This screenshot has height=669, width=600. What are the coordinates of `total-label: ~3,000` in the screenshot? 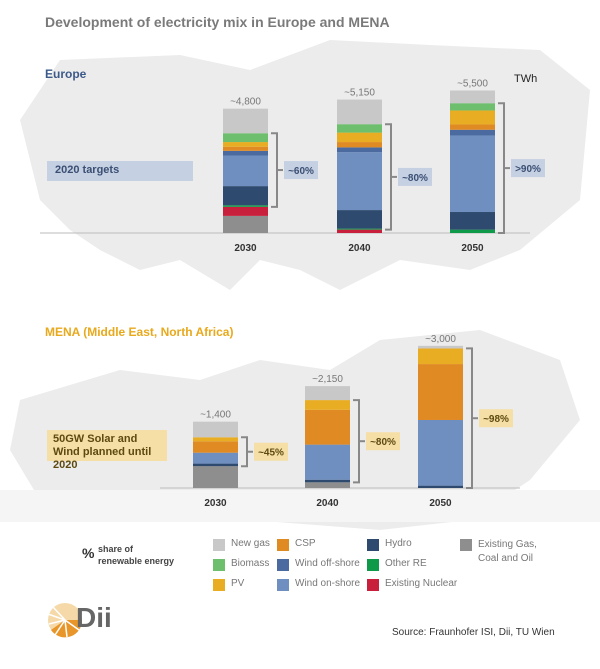 It's located at (440, 339).